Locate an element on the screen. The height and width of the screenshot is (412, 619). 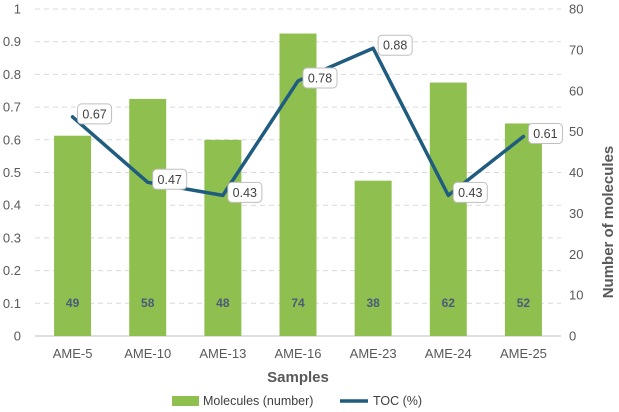
y-axis-right: 0 10 20 30 40 50 60 70 80 is located at coordinates (576, 173).